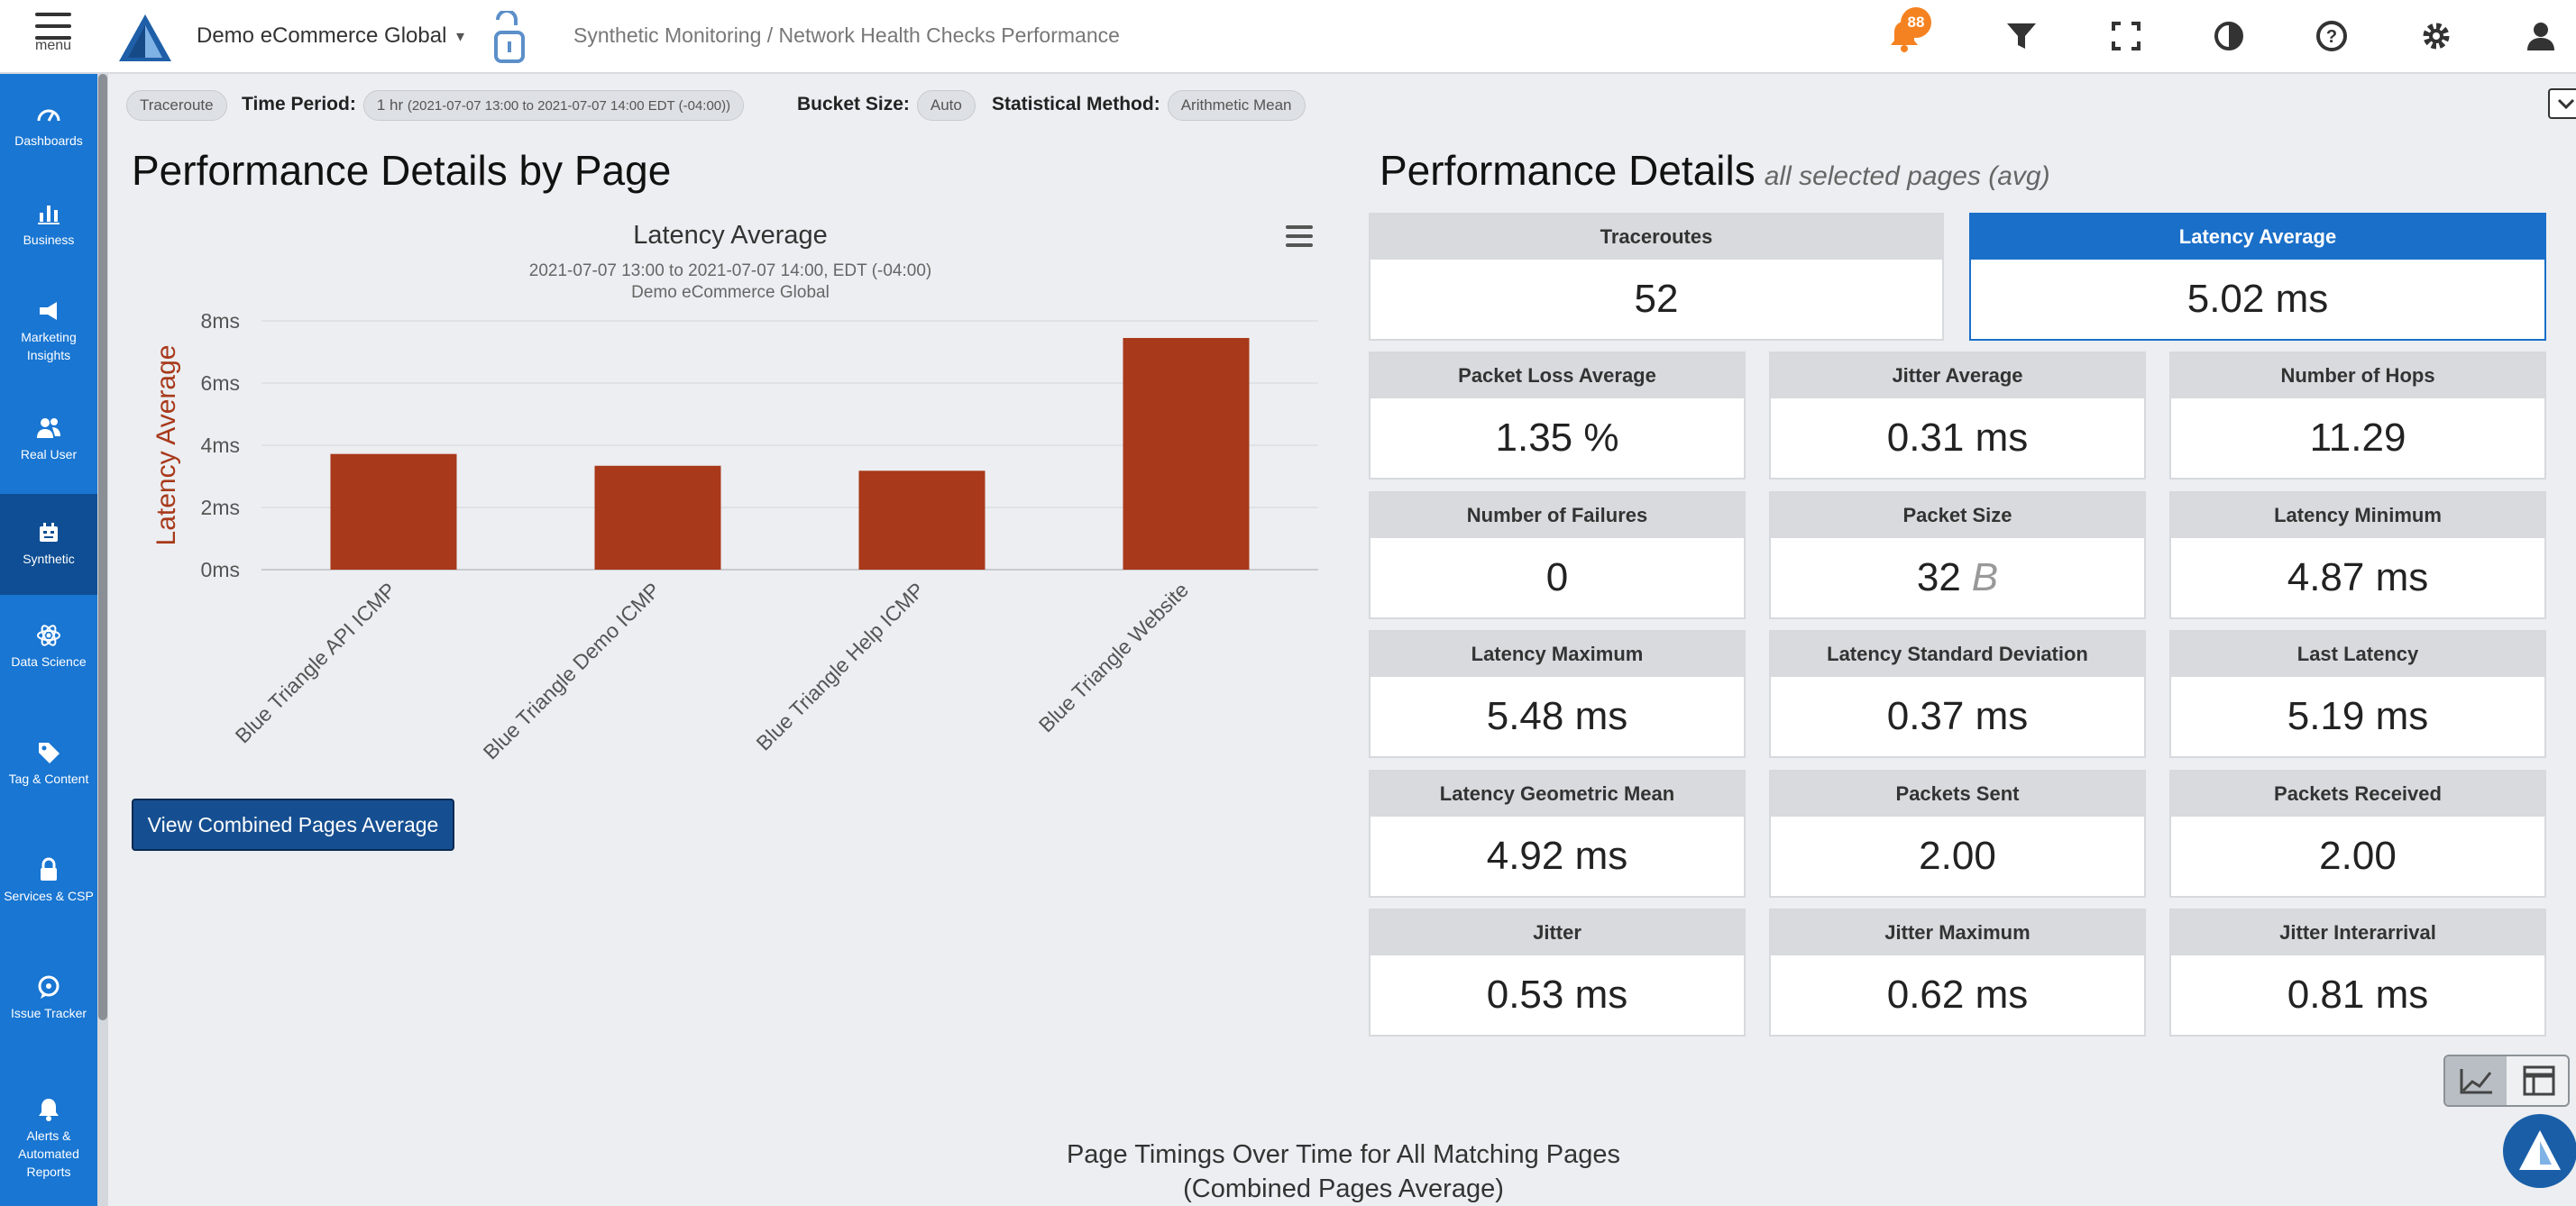 The height and width of the screenshot is (1206, 2576). Describe the element at coordinates (1957, 794) in the screenshot. I see `metric-label: Packets Sent` at that location.